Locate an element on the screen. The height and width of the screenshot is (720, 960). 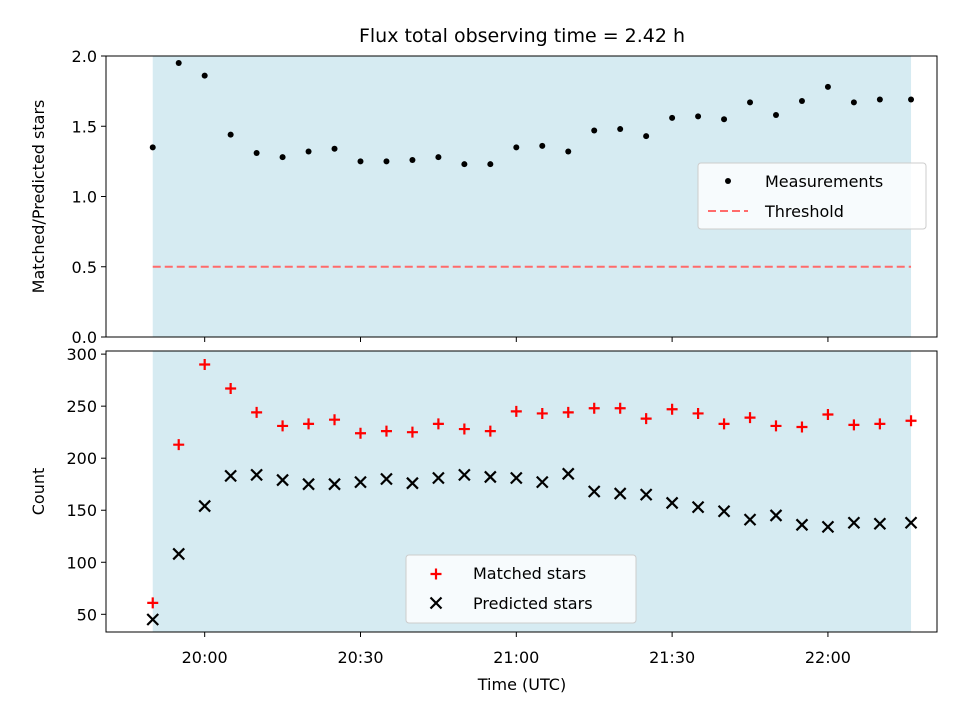
y-tick-label: 50 is located at coordinates (87, 614).